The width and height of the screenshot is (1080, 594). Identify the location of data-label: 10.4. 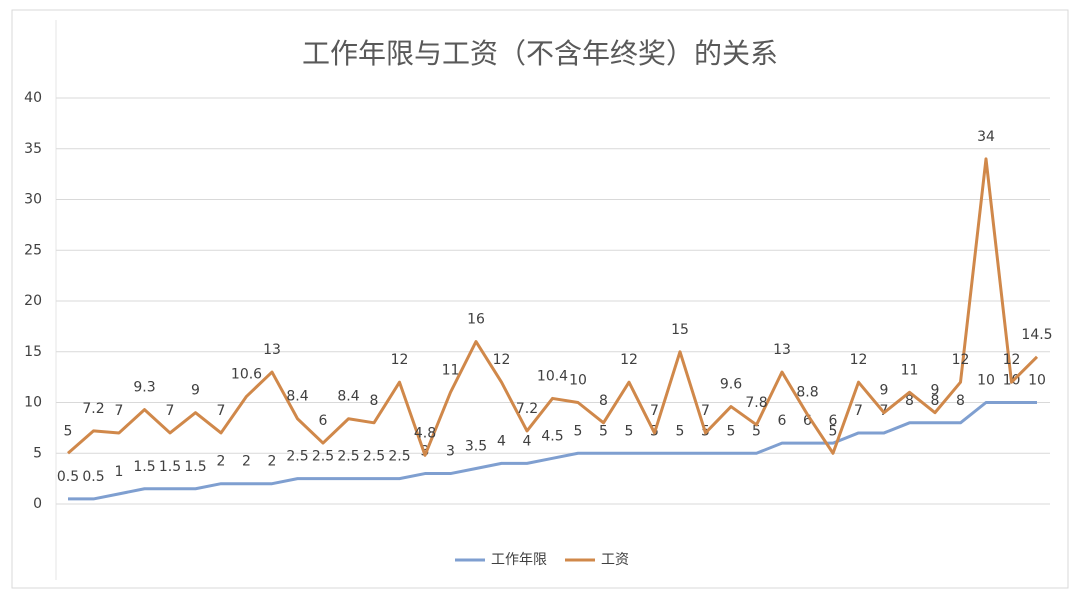
(552, 376).